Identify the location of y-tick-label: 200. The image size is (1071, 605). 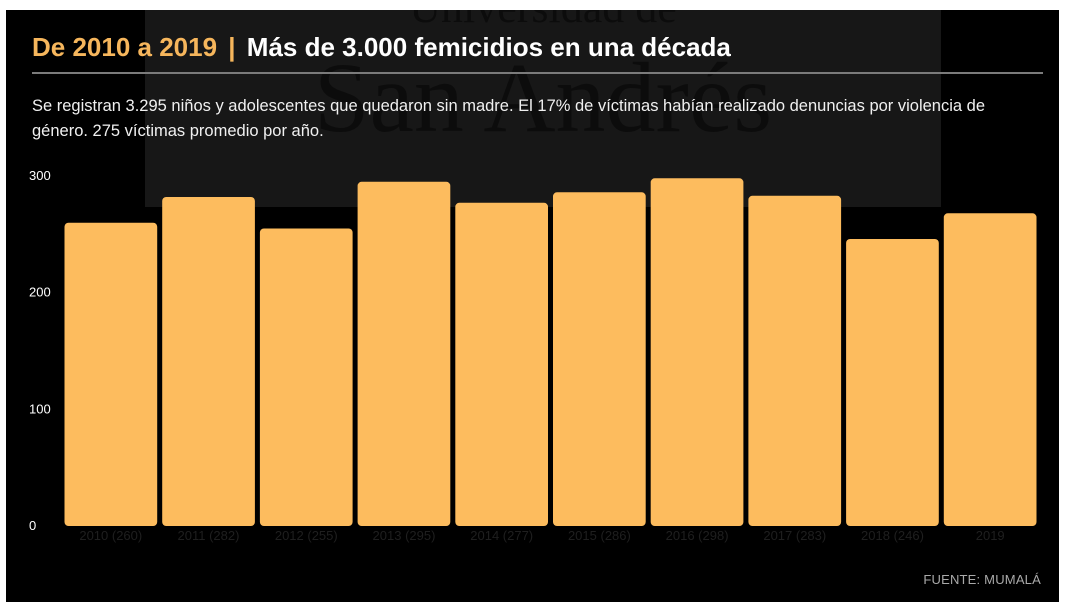
(40, 292).